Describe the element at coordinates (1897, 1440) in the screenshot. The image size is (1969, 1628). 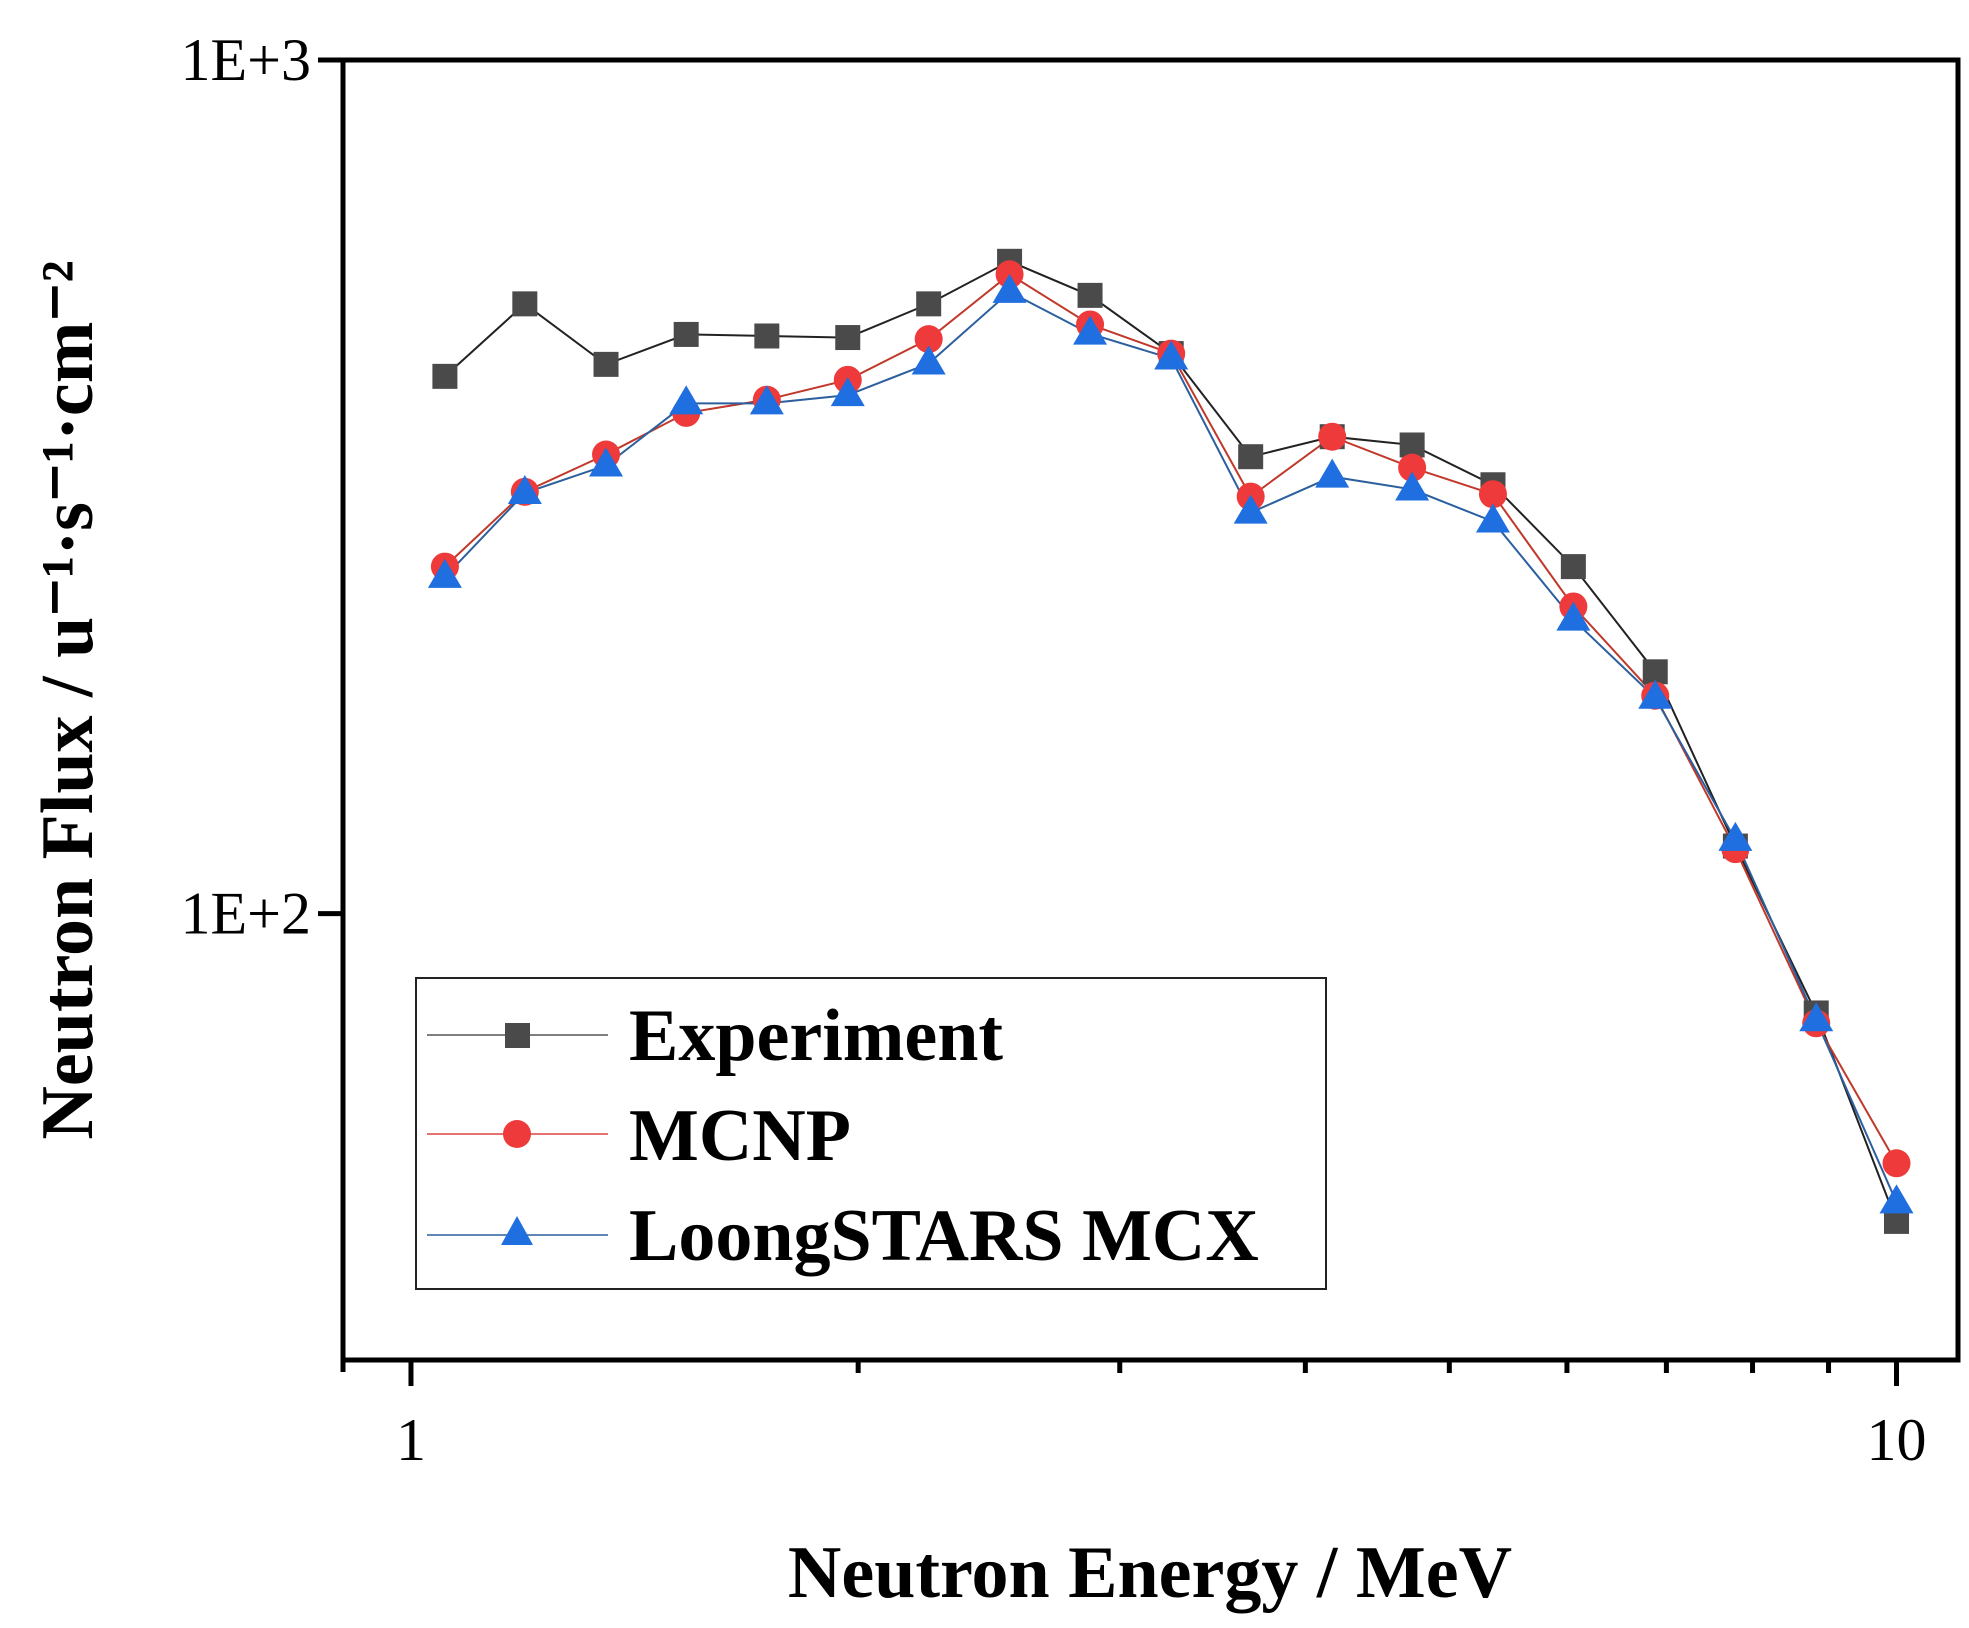
I see `x-tick-label: 10` at that location.